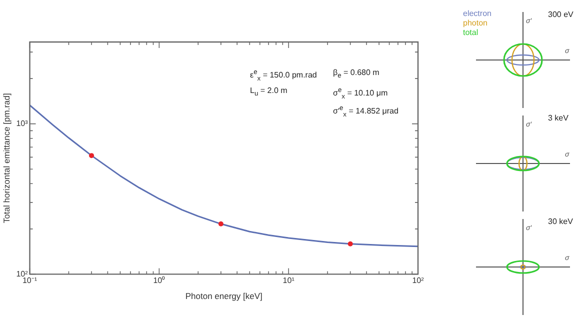 The width and height of the screenshot is (576, 322). Describe the element at coordinates (477, 13) in the screenshot. I see `legend-label: electron` at that location.